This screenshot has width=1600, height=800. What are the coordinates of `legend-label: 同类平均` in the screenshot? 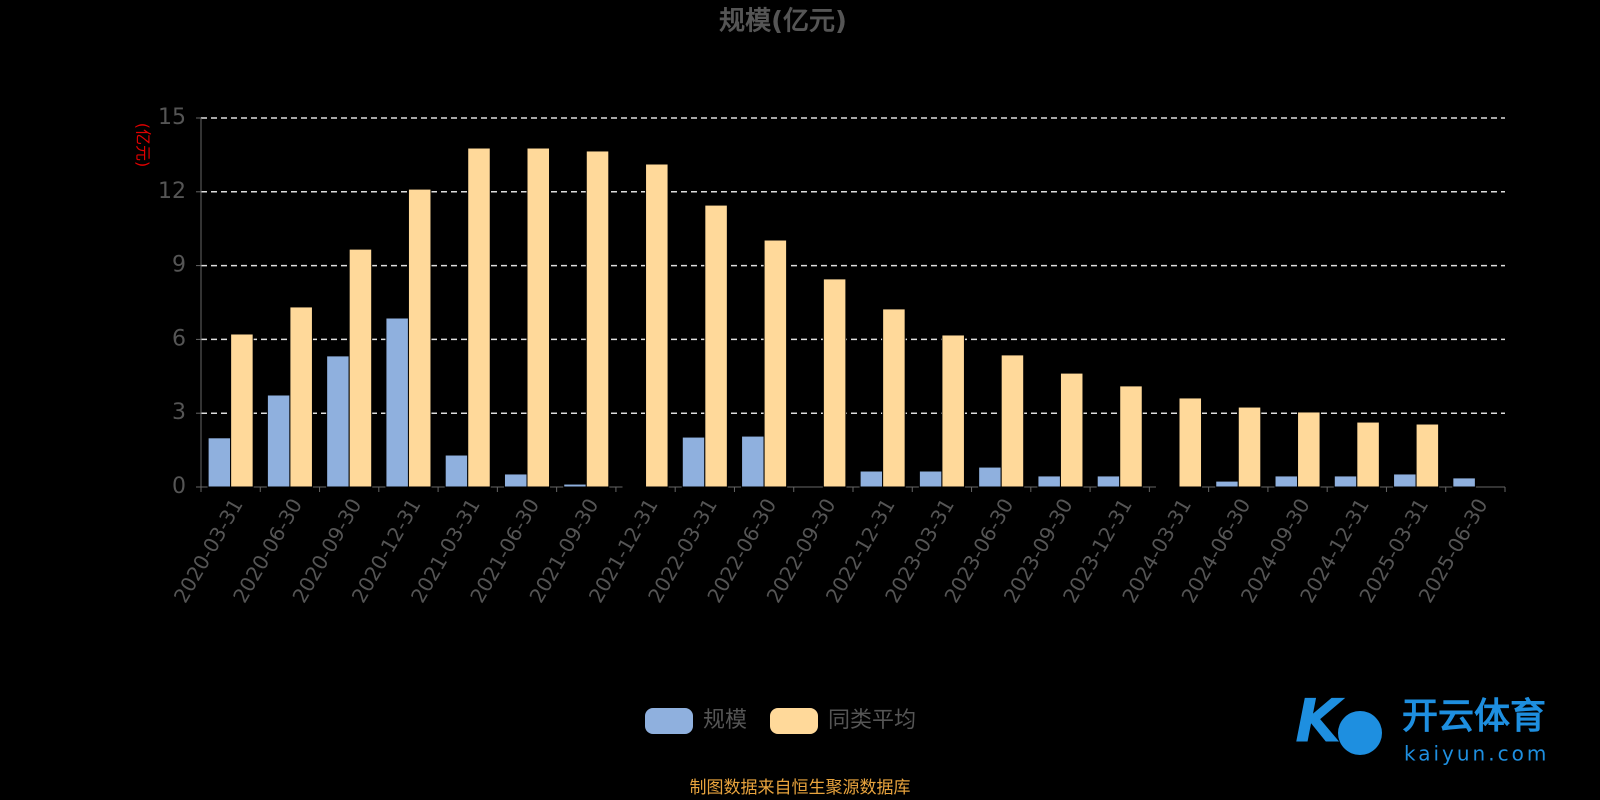 It's located at (872, 720).